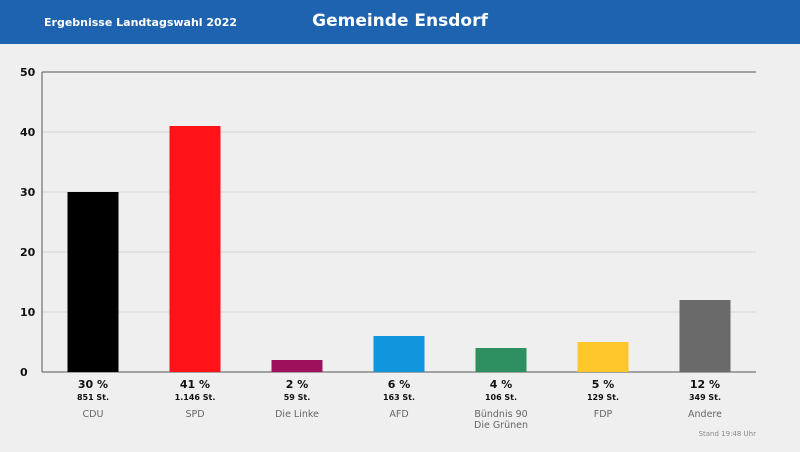 This screenshot has width=800, height=452. I want to click on category-label: Andere, so click(705, 414).